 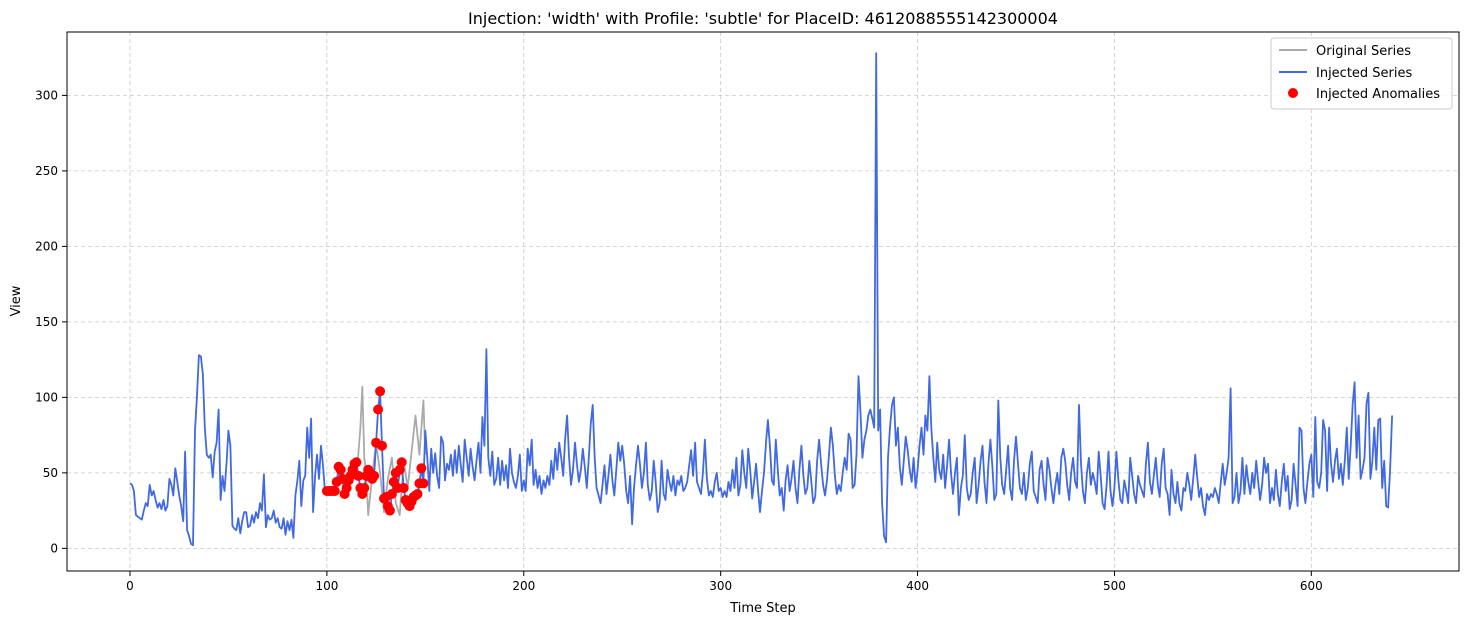 What do you see at coordinates (46, 95) in the screenshot?
I see `y-tick-label: 300` at bounding box center [46, 95].